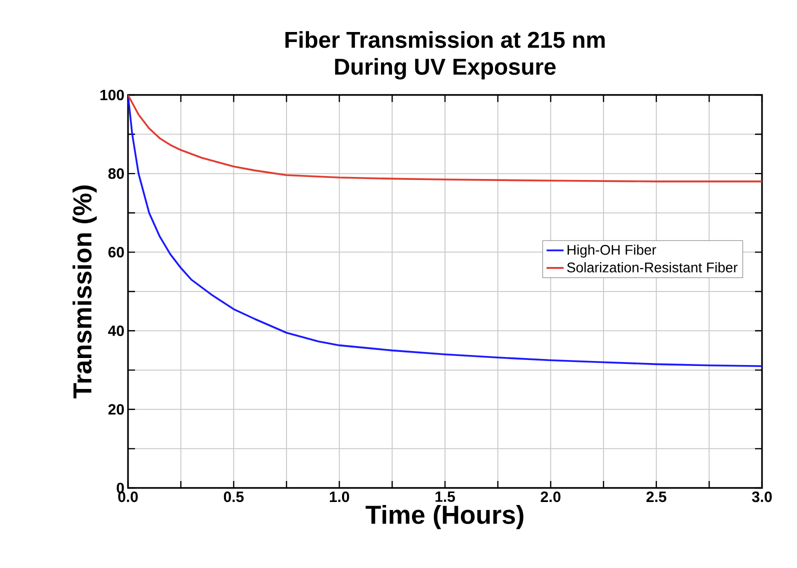 This screenshot has height=568, width=797. What do you see at coordinates (116, 173) in the screenshot?
I see `y-tick-label: 80` at bounding box center [116, 173].